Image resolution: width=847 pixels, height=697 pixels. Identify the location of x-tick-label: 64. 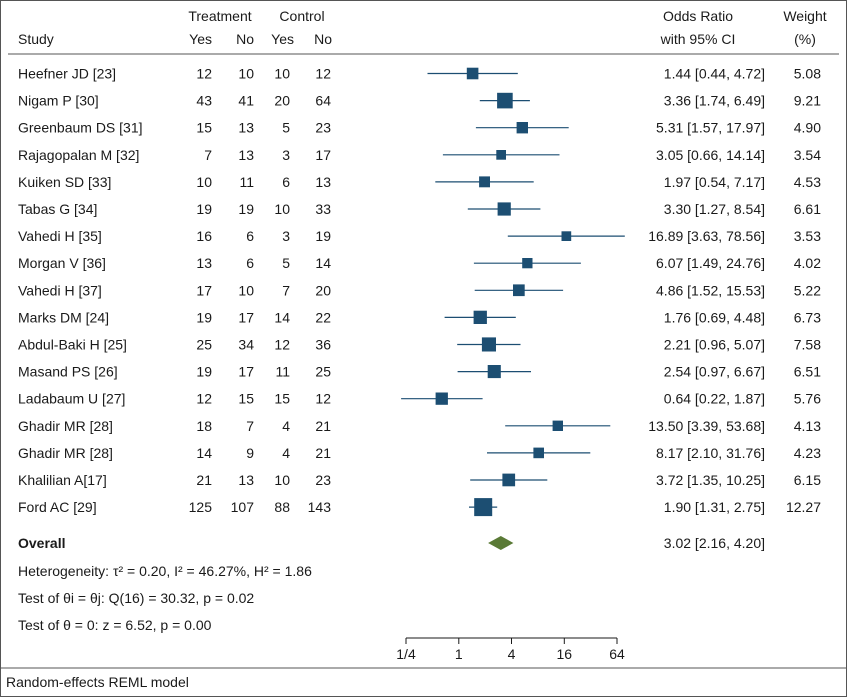
(617, 654).